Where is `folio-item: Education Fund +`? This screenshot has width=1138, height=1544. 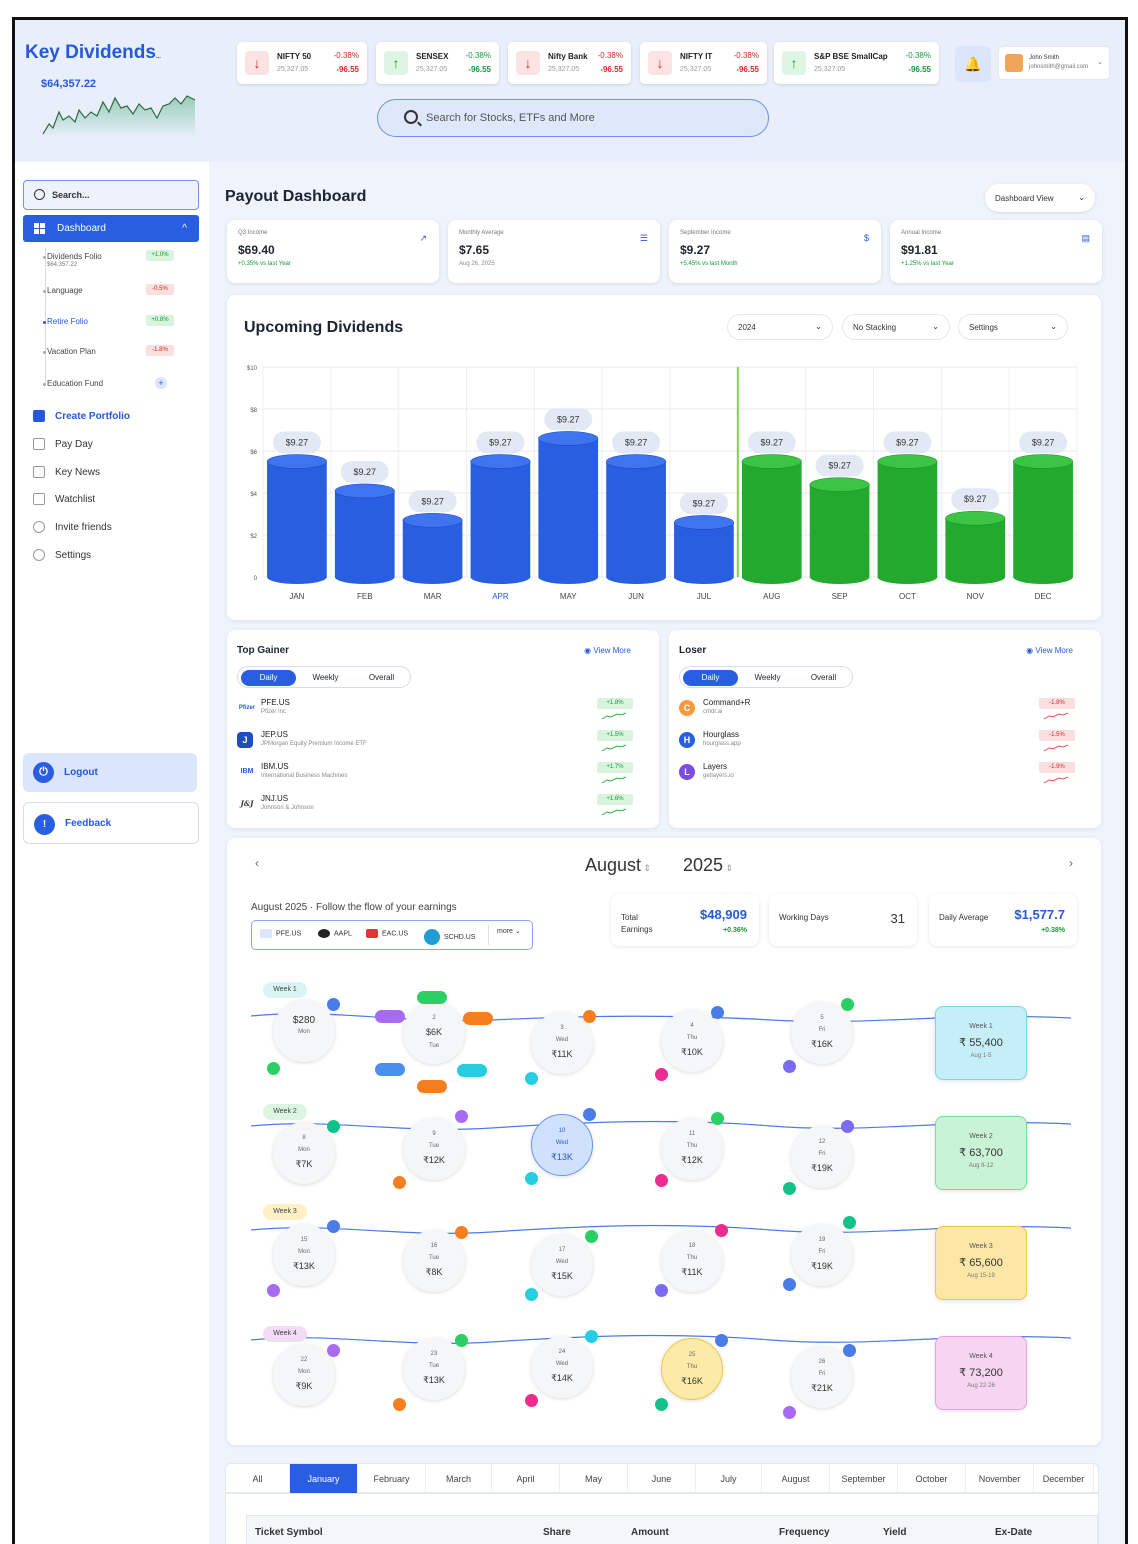 folio-item: Education Fund + is located at coordinates (105, 383).